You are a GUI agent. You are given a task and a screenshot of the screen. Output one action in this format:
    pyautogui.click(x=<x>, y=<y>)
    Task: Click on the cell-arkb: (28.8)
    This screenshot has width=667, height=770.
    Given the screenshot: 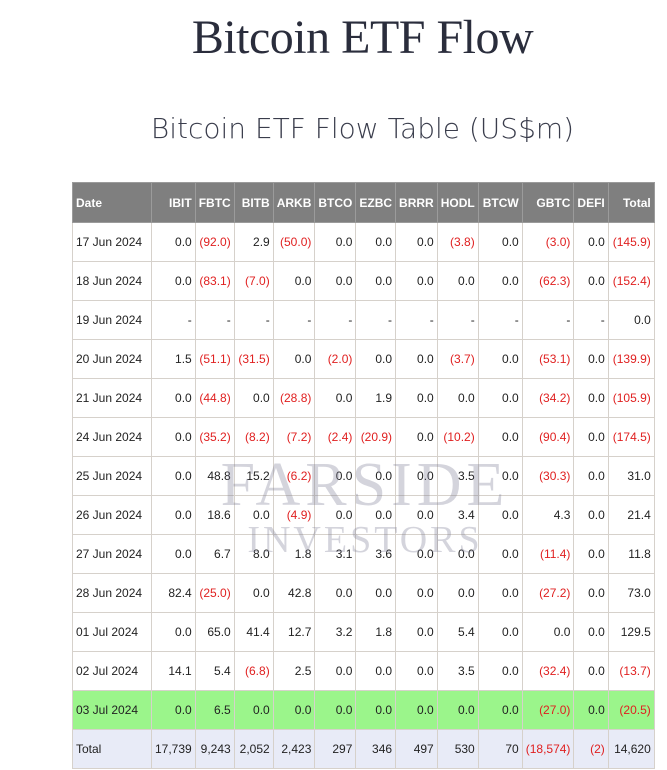 What is the action you would take?
    pyautogui.click(x=294, y=398)
    